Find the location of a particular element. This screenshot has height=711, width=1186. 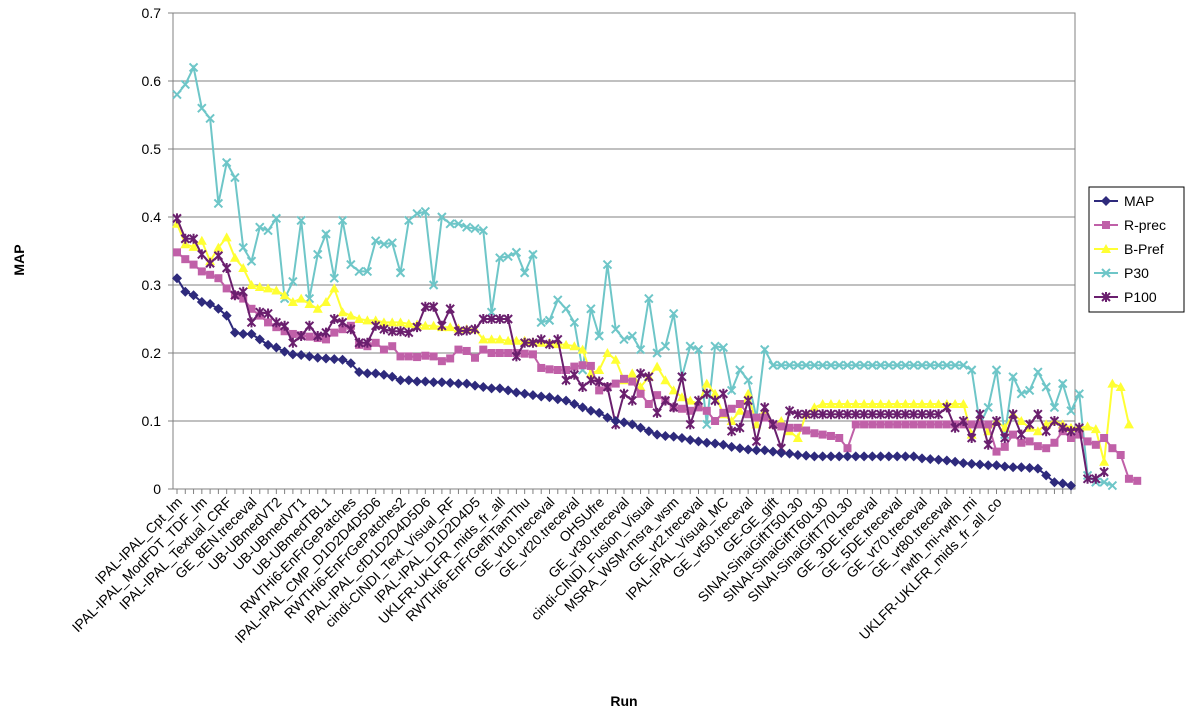

legend: MAP R-prec B-Pref P30 P100 is located at coordinates (1136, 249).